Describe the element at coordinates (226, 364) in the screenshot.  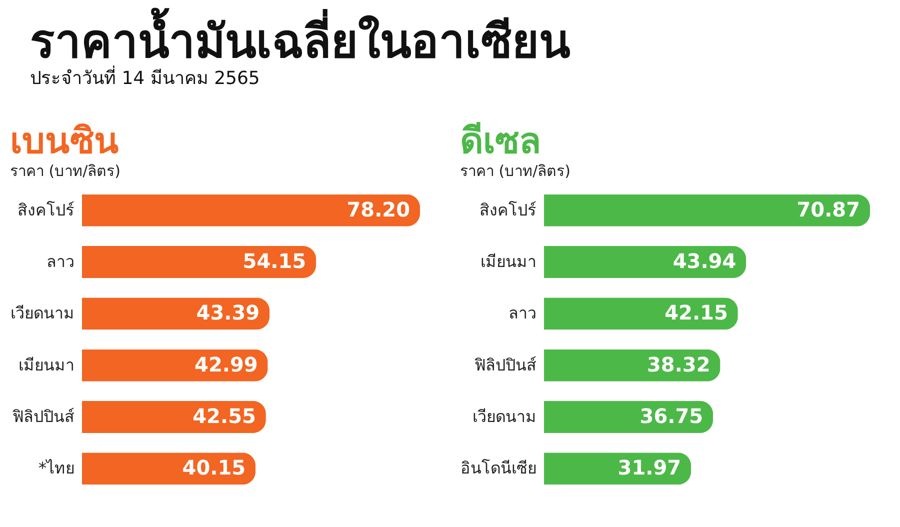
I see `data-label: 42.99` at that location.